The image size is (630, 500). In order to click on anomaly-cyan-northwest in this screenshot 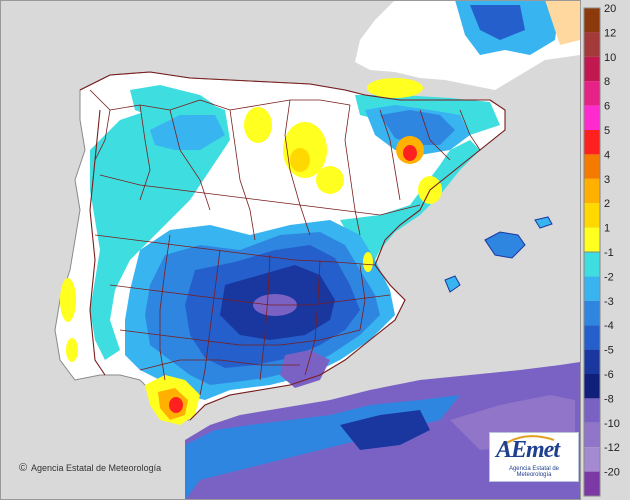, I will do `click(160, 230)`.